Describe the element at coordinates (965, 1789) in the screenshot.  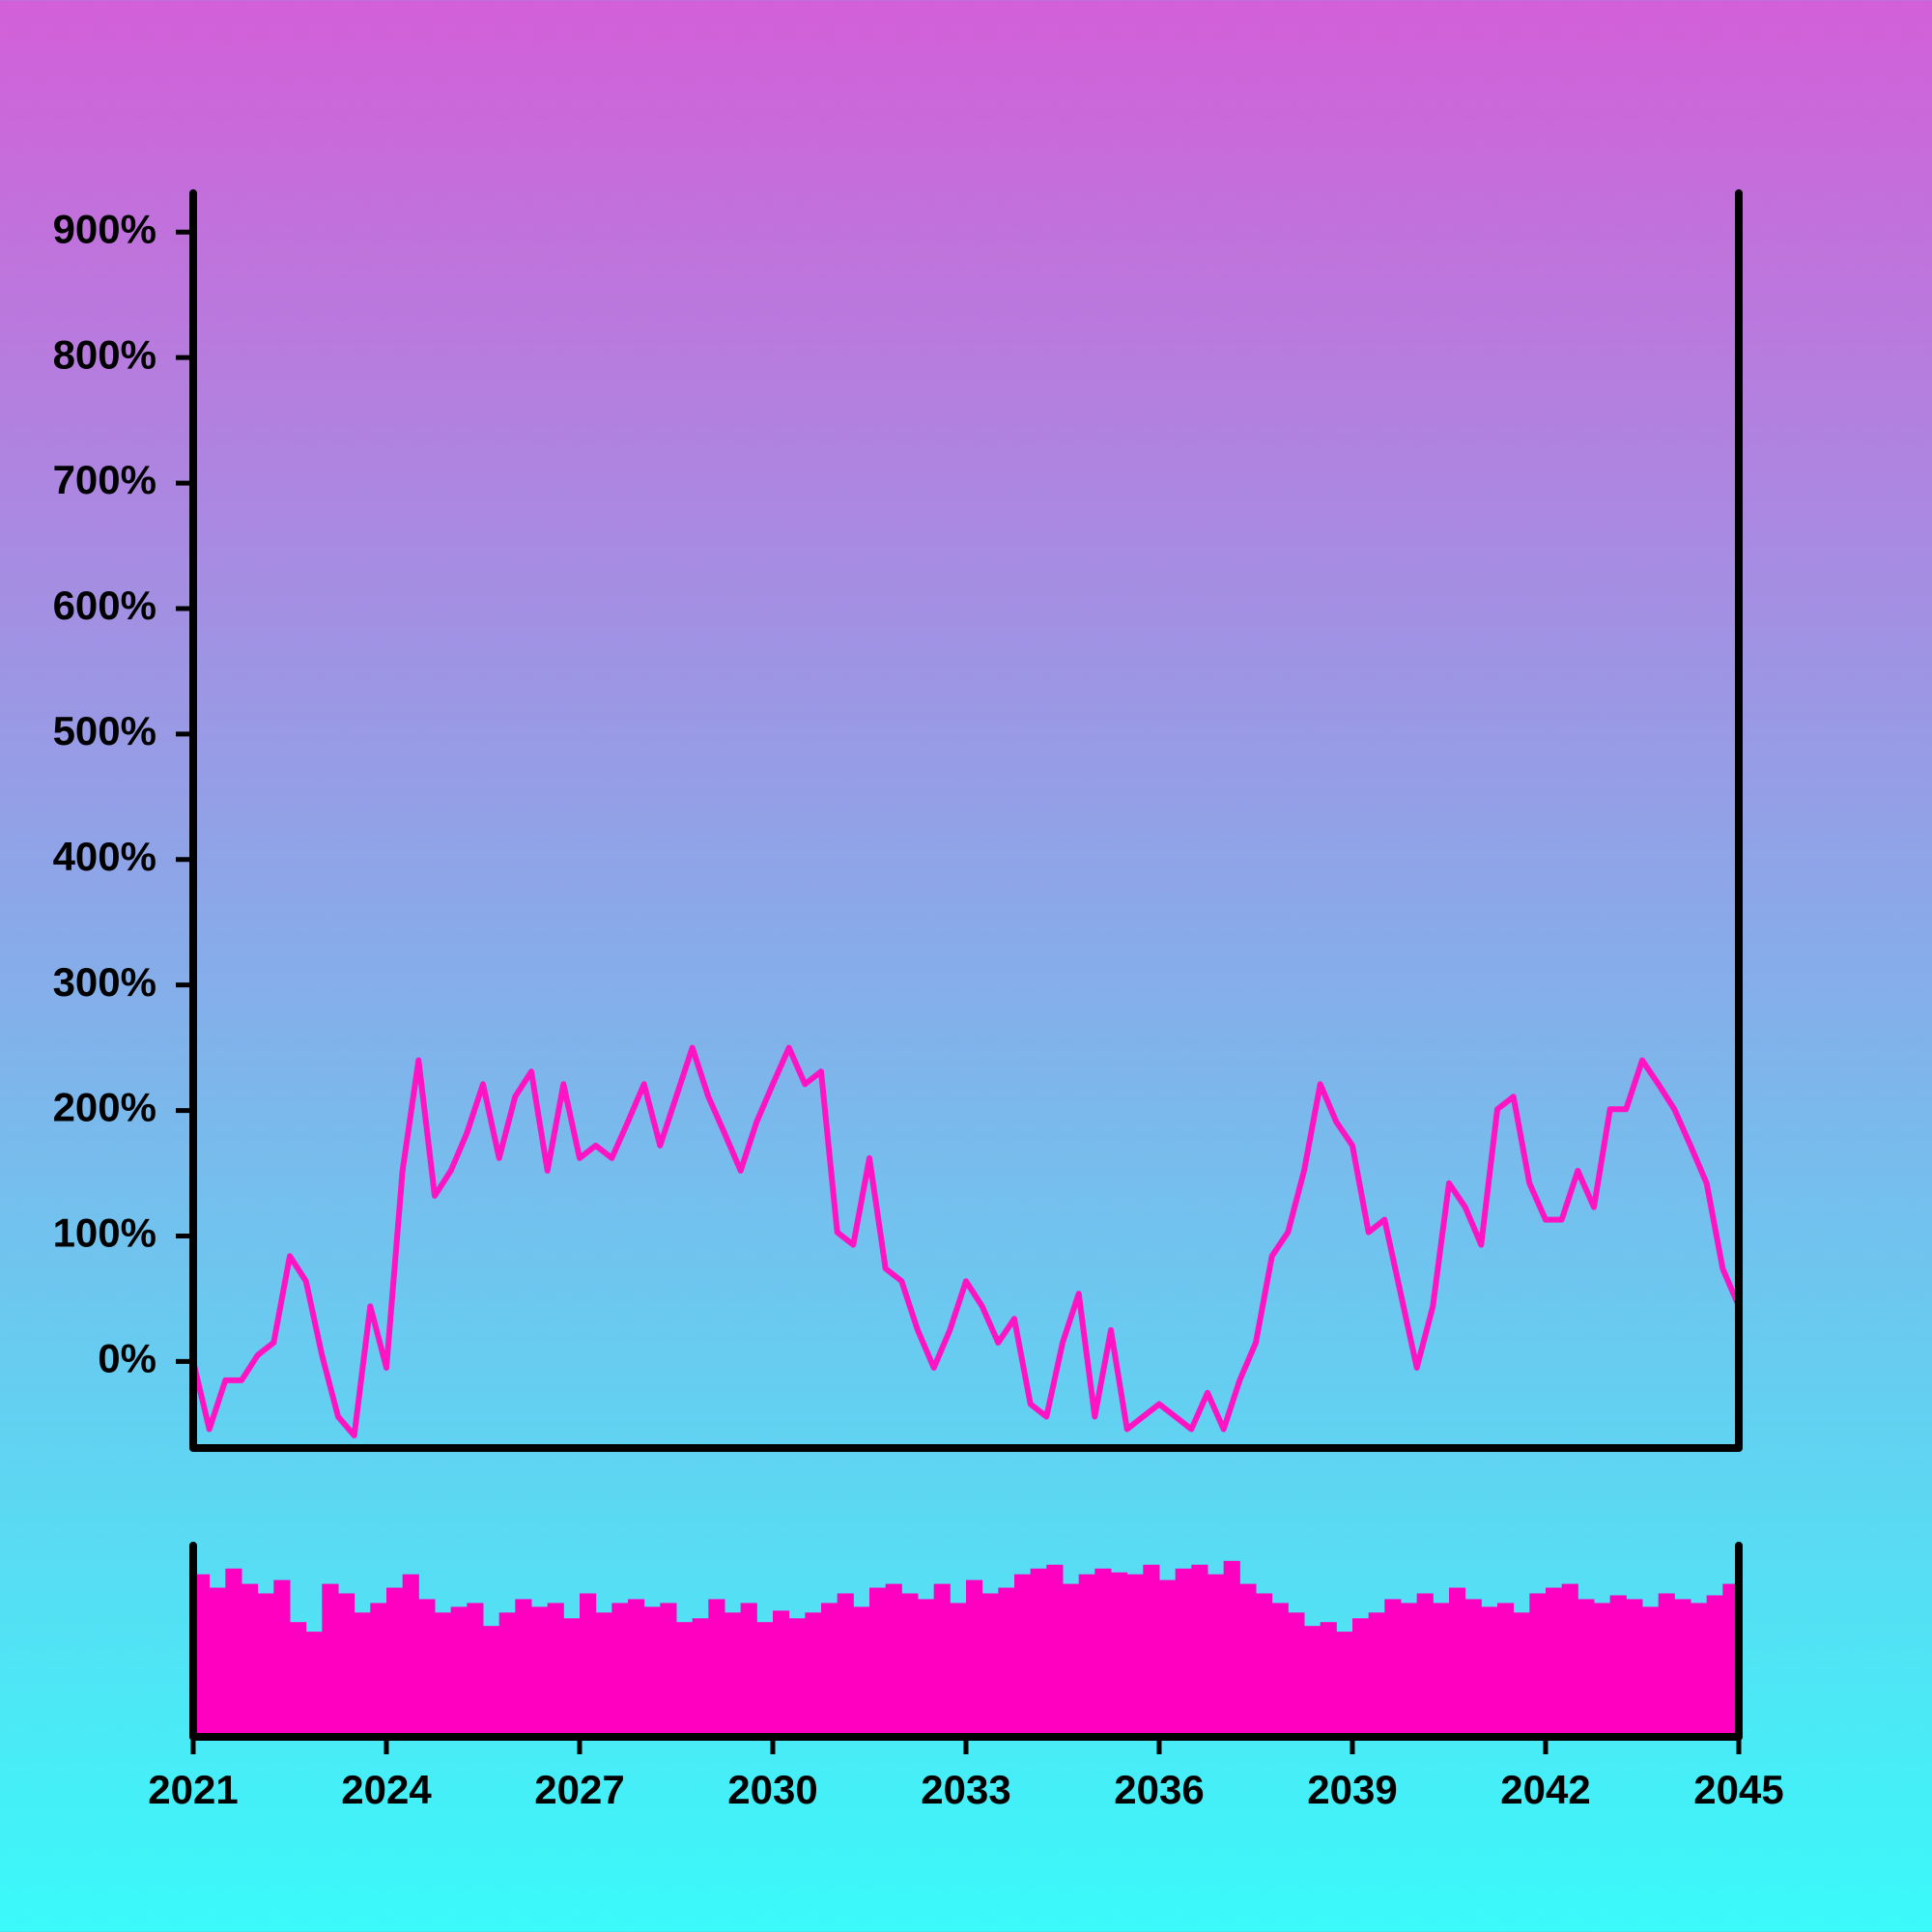
I see `x-tick-label: 2033` at that location.